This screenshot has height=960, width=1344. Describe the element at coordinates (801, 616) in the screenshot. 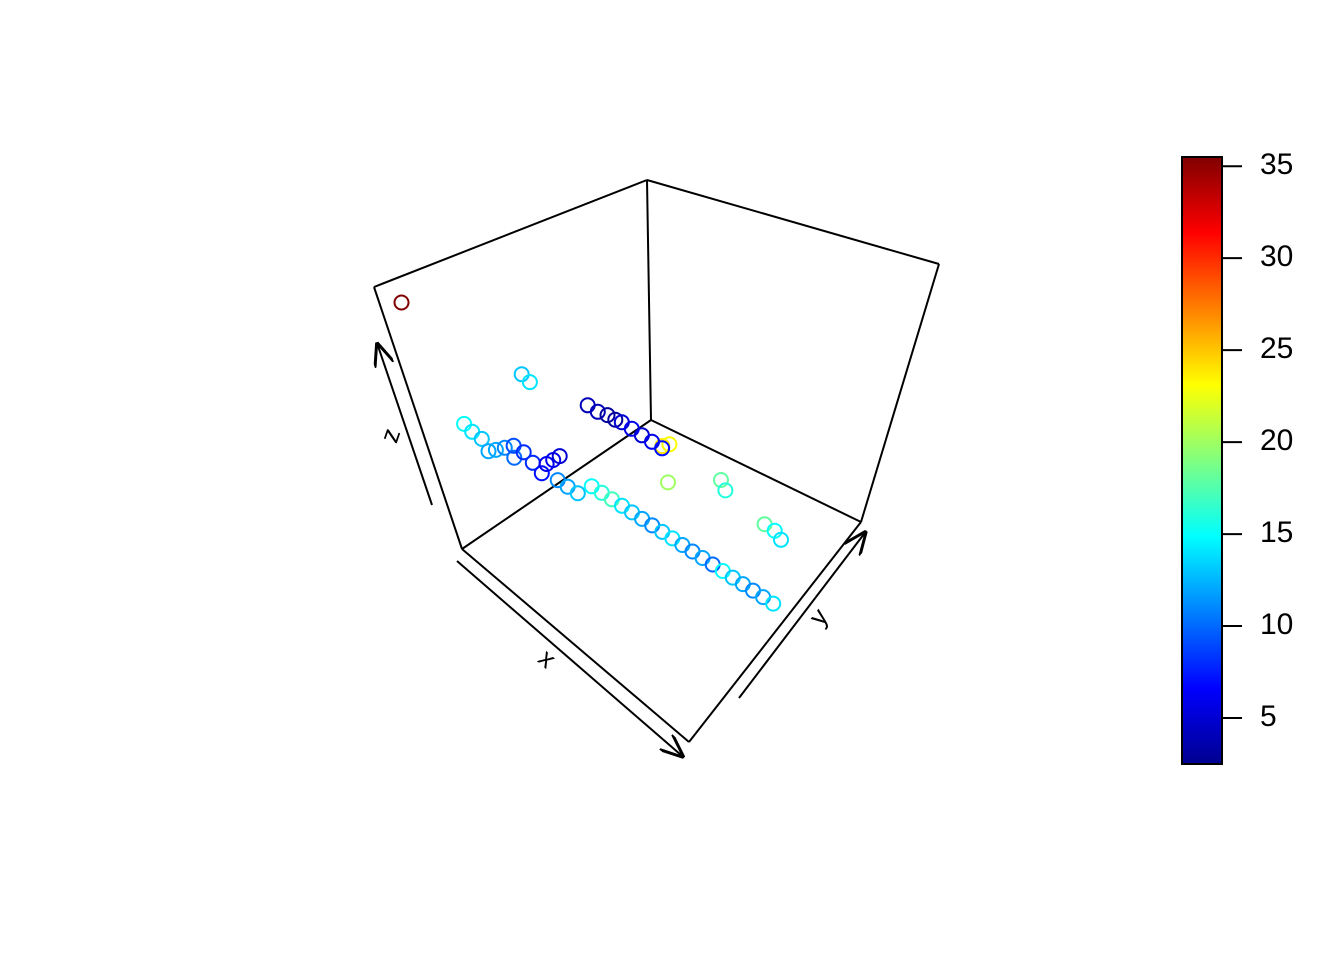

I see `y-axis-arrow` at that location.